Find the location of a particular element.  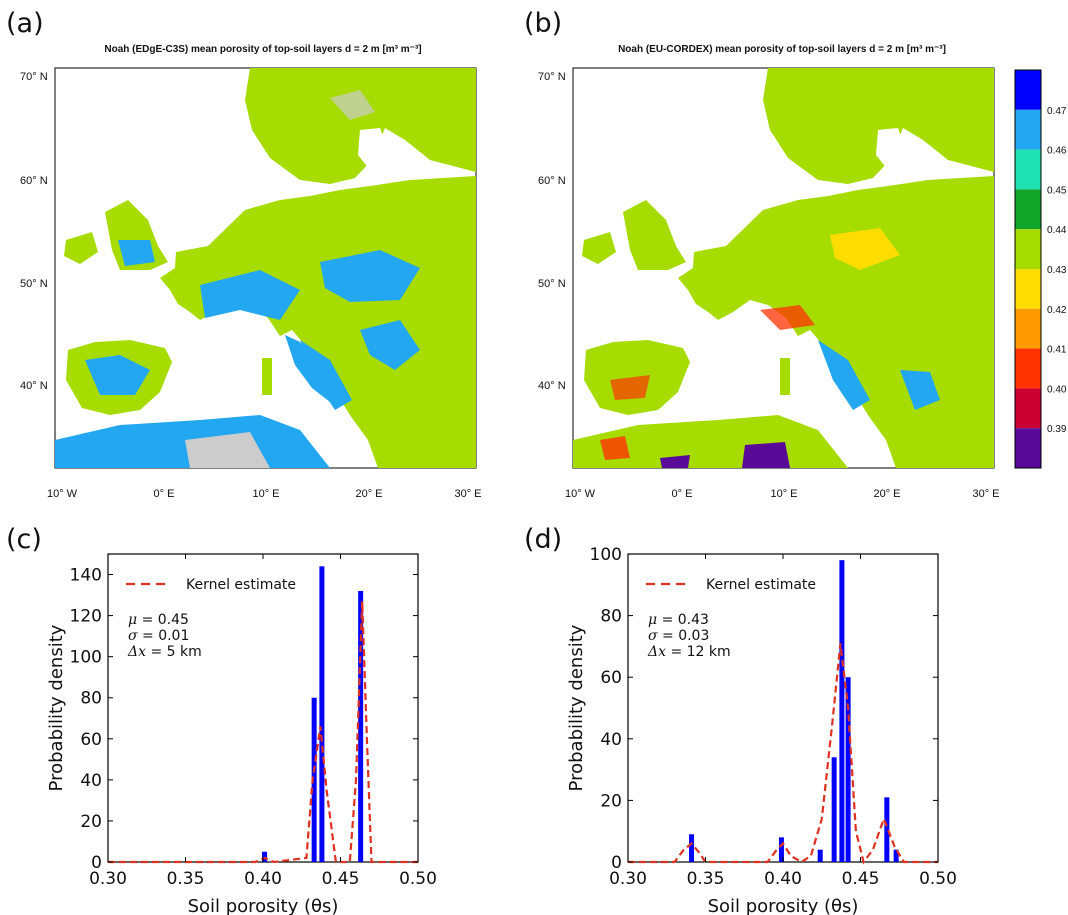

lon-tick-10e: 10° E is located at coordinates (265, 494).